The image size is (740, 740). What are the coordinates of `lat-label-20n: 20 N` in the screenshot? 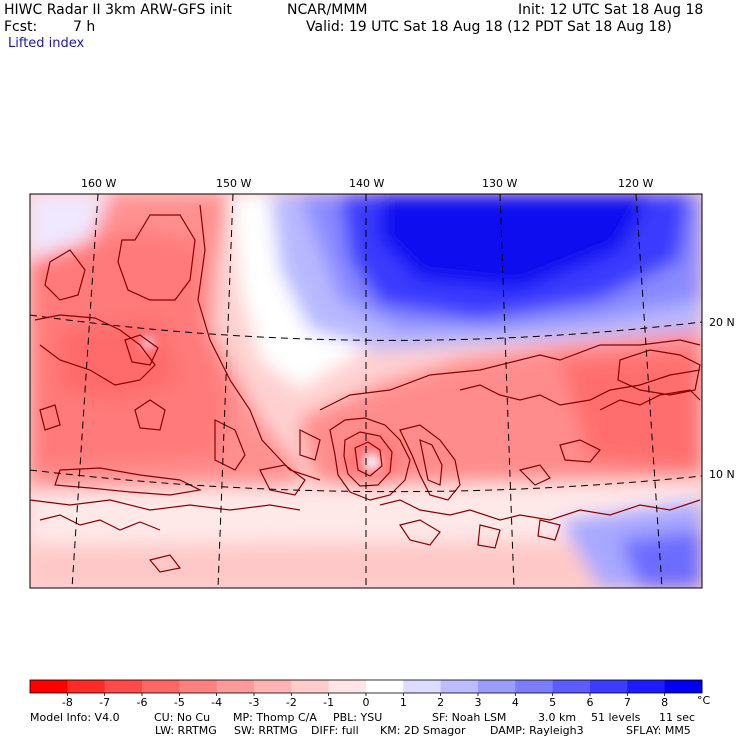 It's located at (722, 322).